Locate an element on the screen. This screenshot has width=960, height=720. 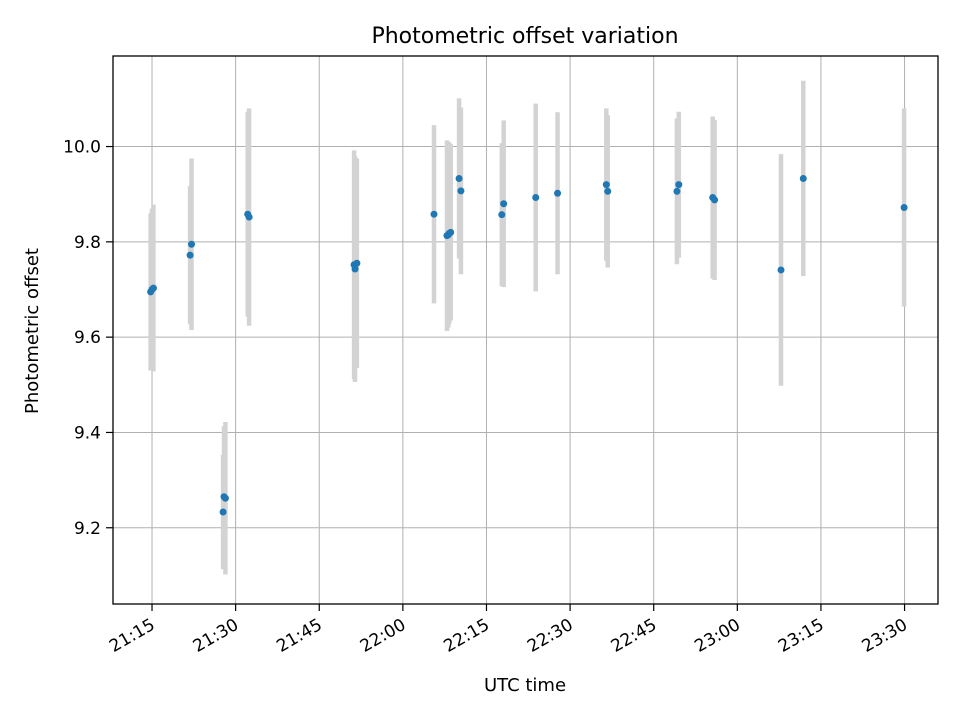
y-tick-label: 9.2 is located at coordinates (87, 529).